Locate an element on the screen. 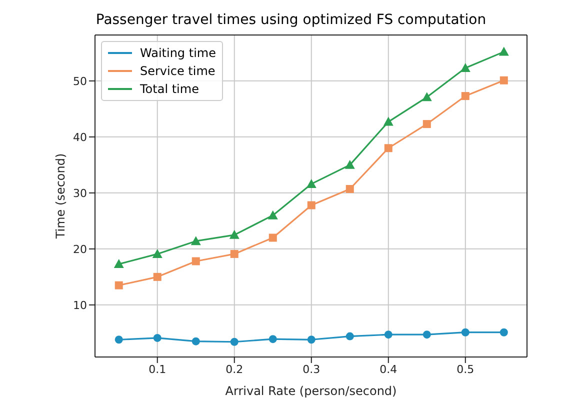  y-tick-label: 10 is located at coordinates (80, 305).